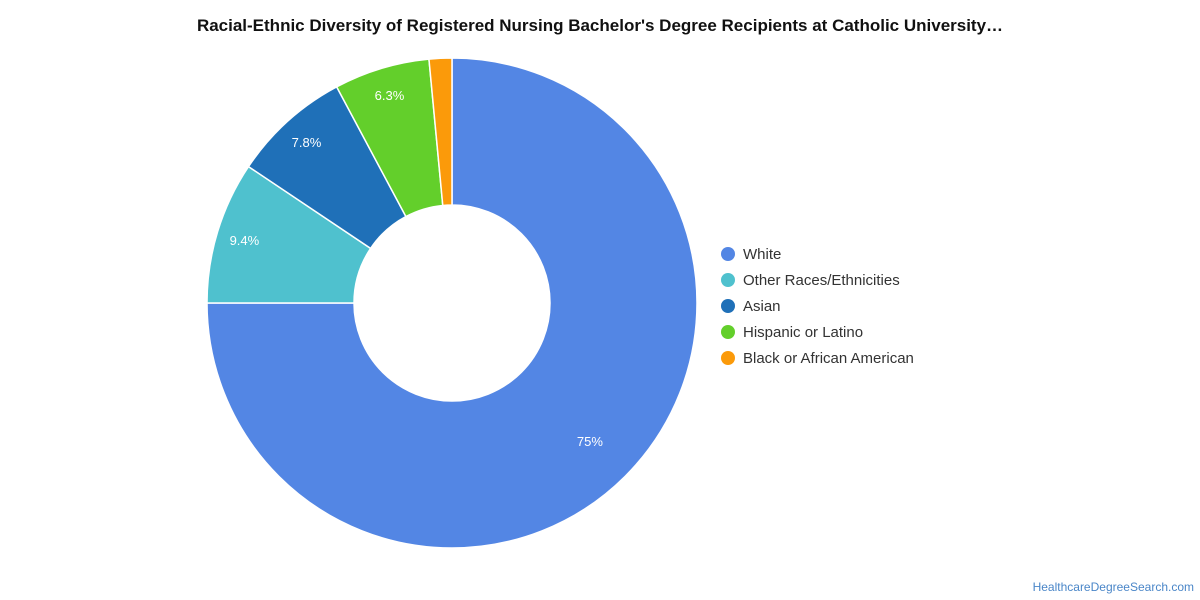 Image resolution: width=1200 pixels, height=600 pixels. I want to click on legend-label: Other Races/Ethnicities, so click(821, 280).